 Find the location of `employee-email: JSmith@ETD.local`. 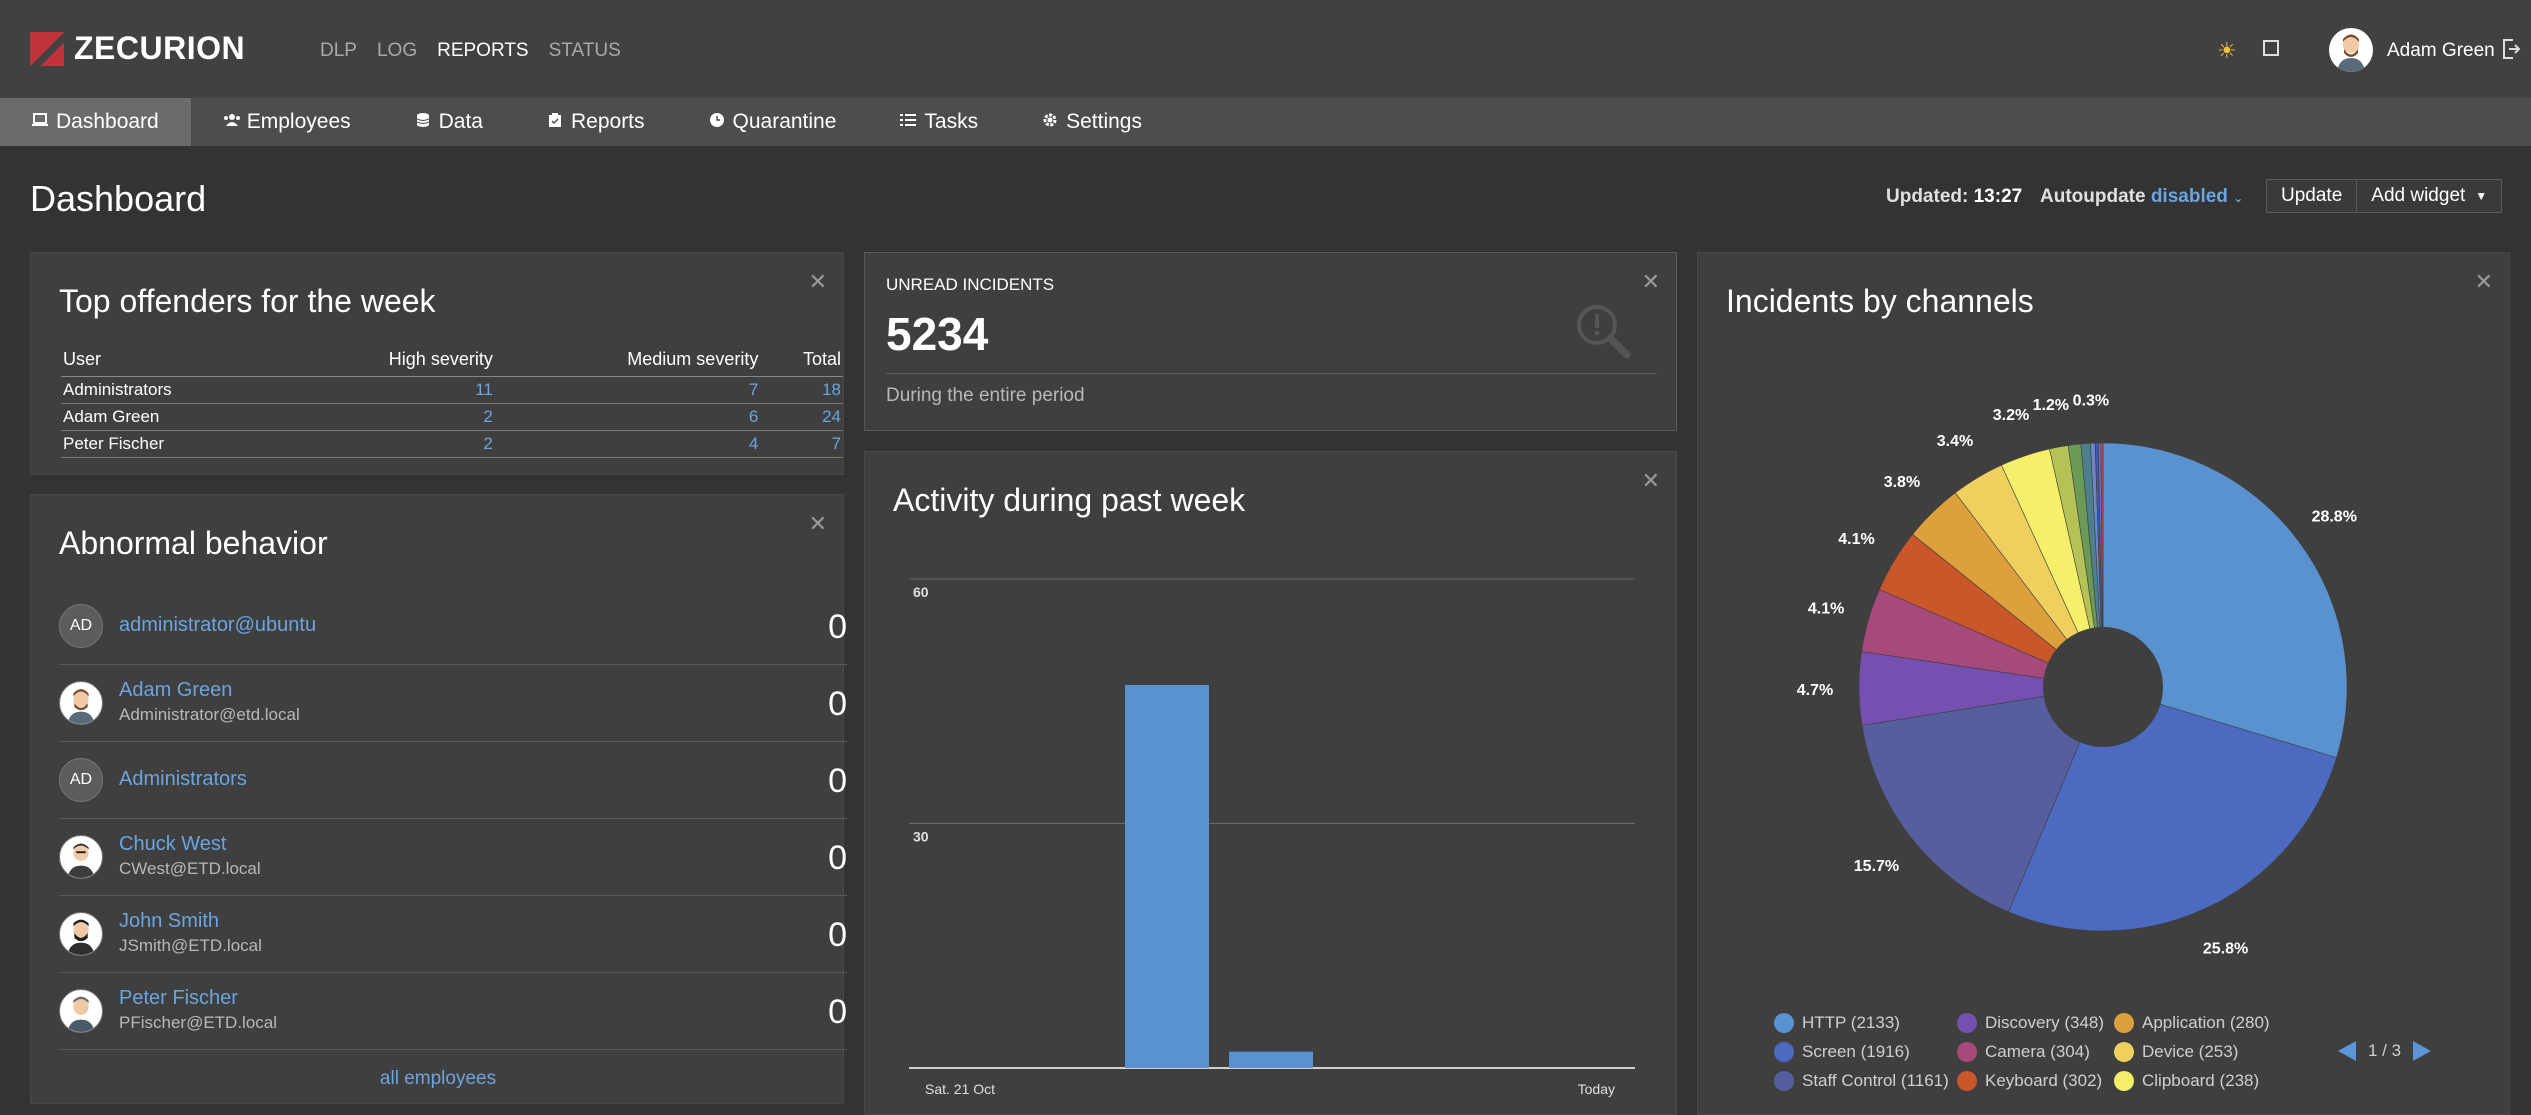

employee-email: JSmith@ETD.local is located at coordinates (190, 945).